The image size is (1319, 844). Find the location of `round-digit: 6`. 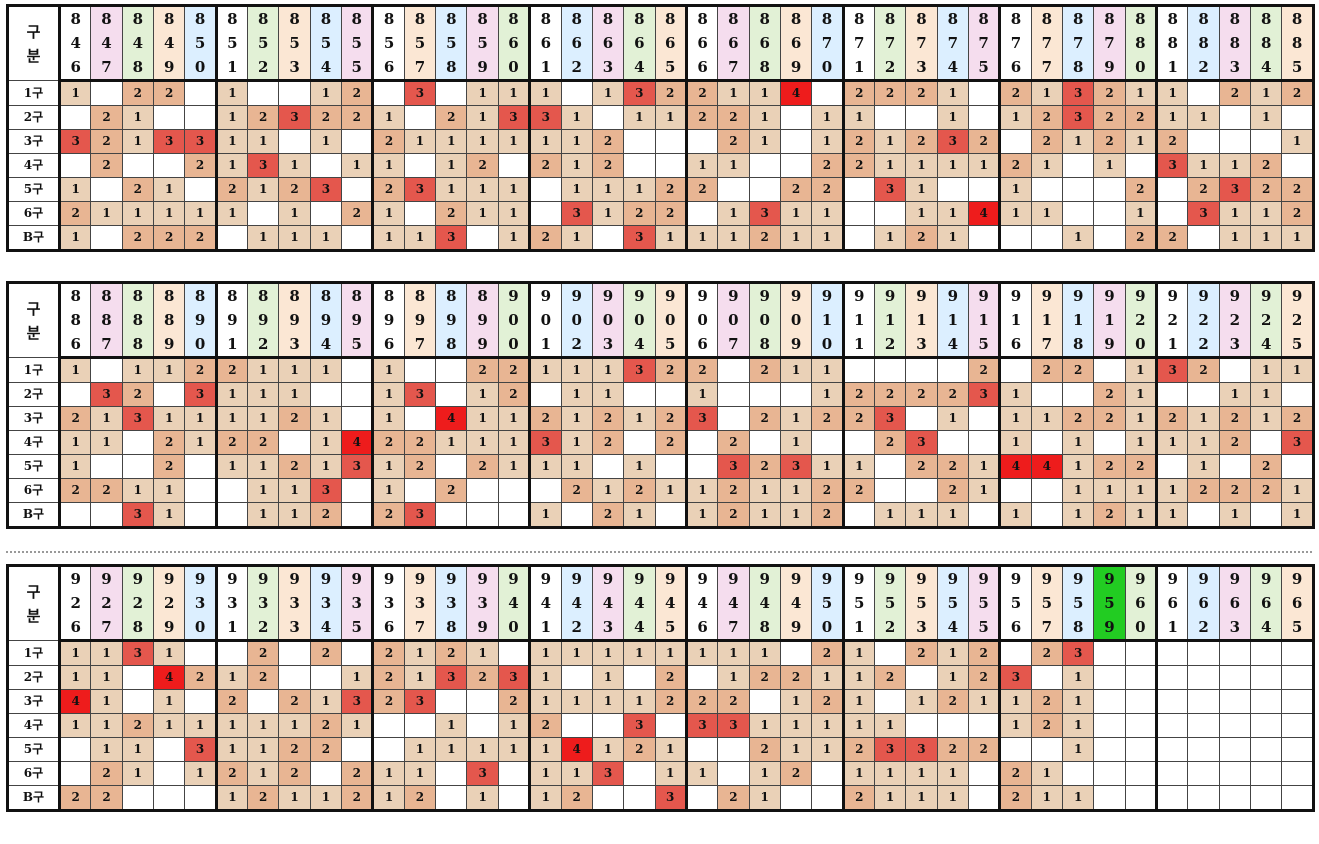

round-digit: 6 is located at coordinates (701, 628).